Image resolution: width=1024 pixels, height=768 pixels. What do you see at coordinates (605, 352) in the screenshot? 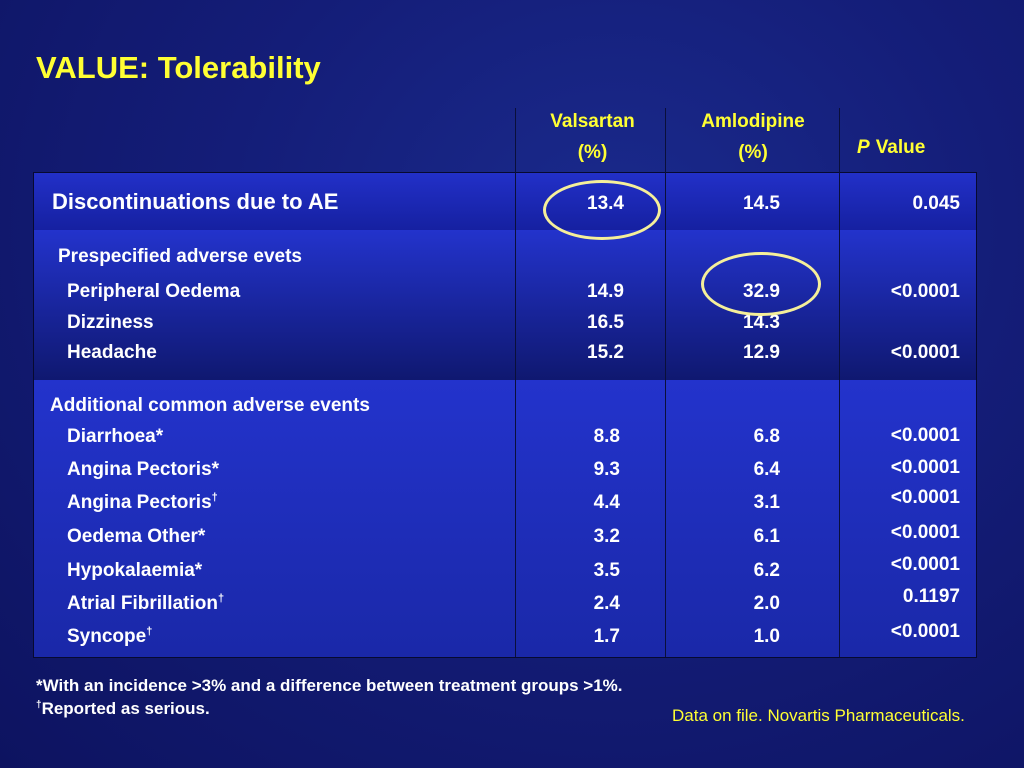
I see `row-valsartan: 15.2` at bounding box center [605, 352].